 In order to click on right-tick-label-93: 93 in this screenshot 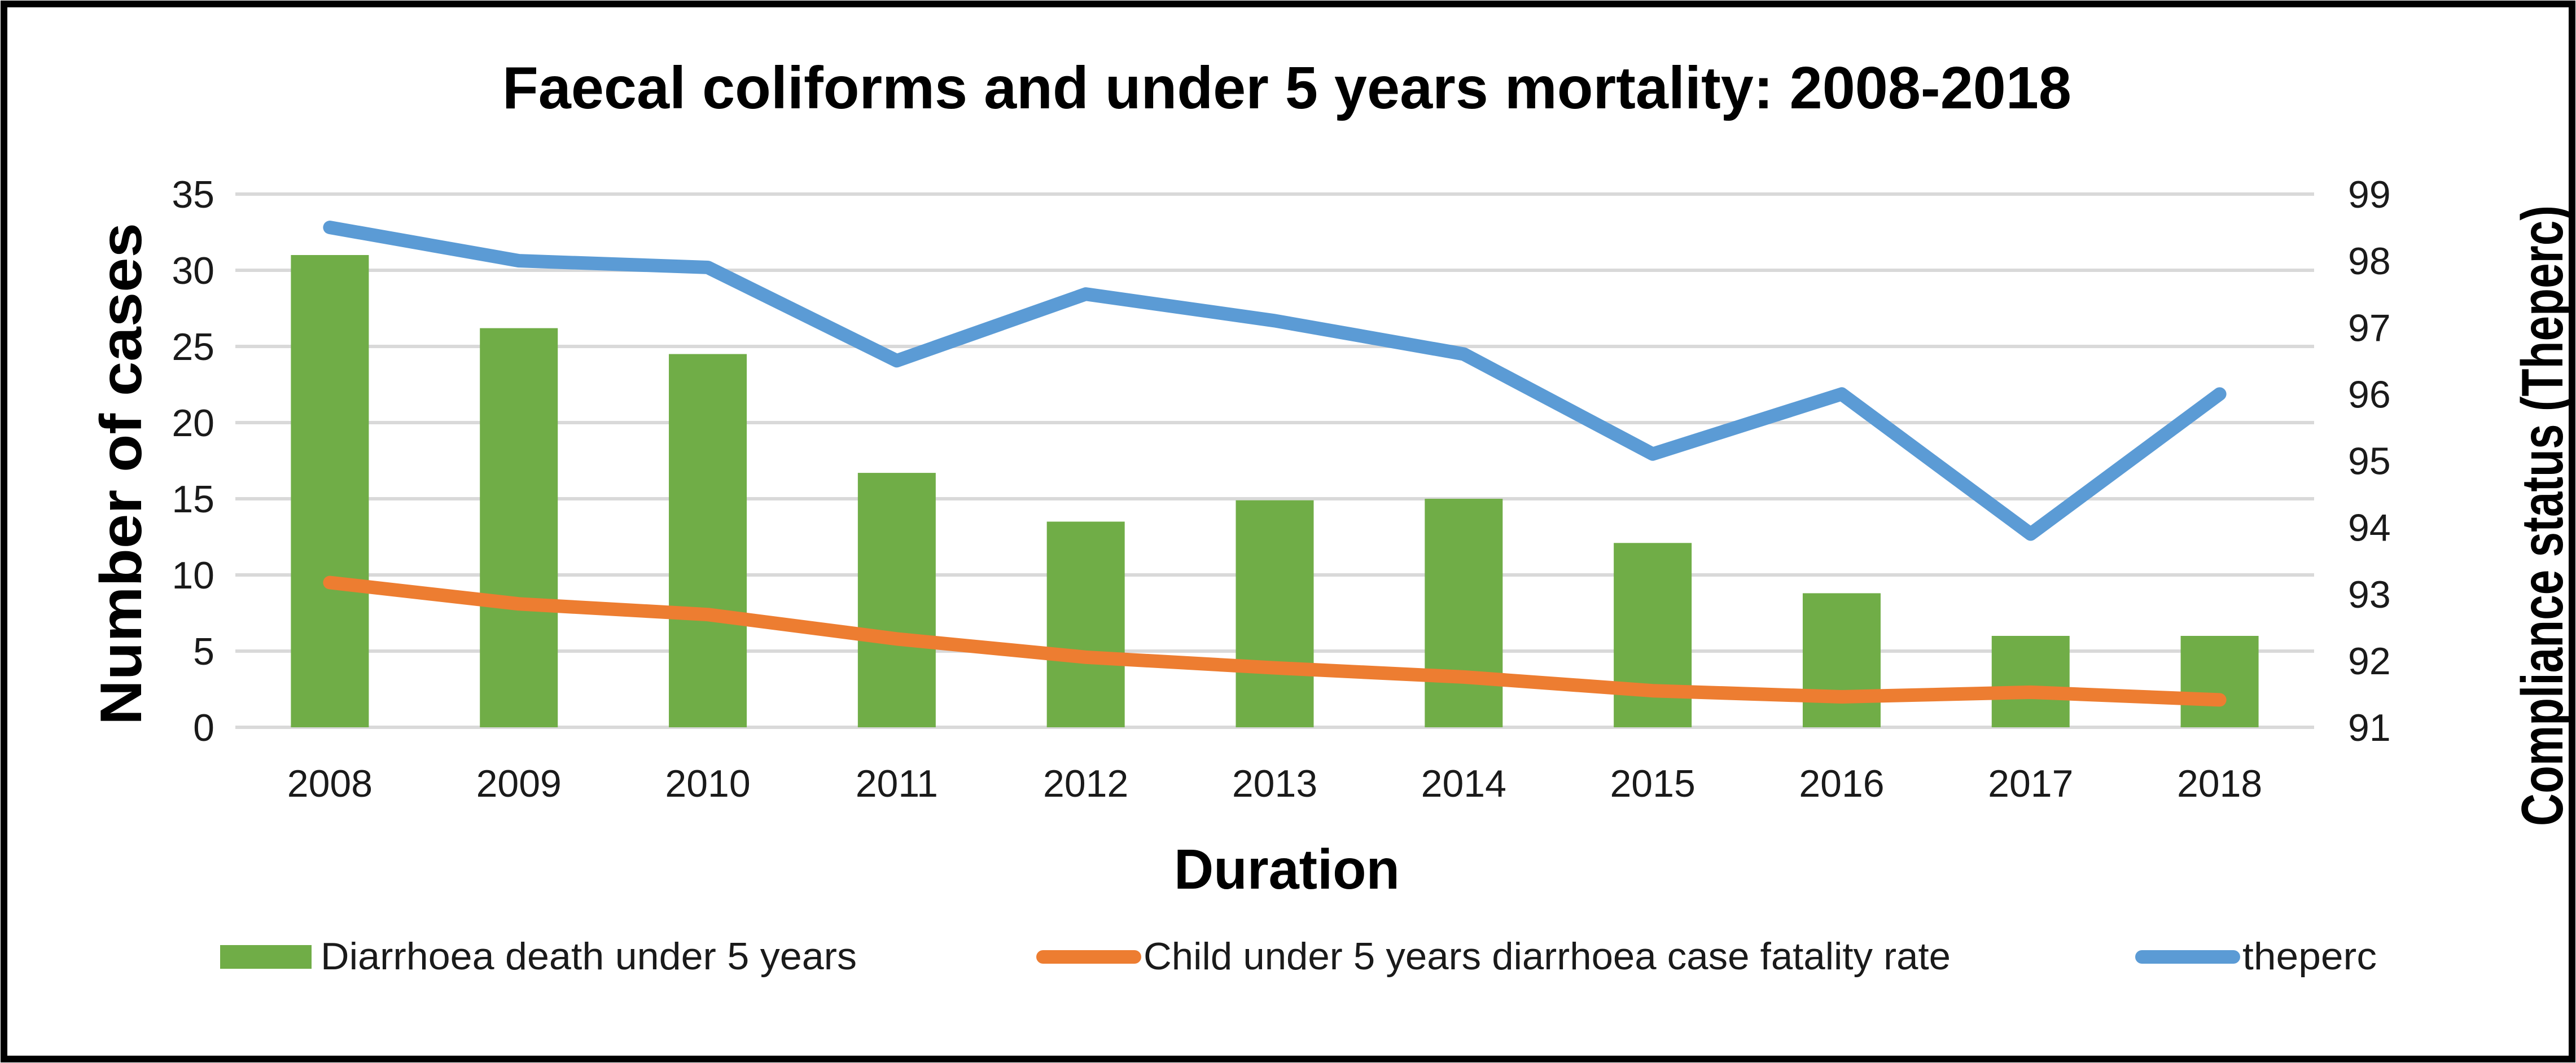, I will do `click(2369, 595)`.